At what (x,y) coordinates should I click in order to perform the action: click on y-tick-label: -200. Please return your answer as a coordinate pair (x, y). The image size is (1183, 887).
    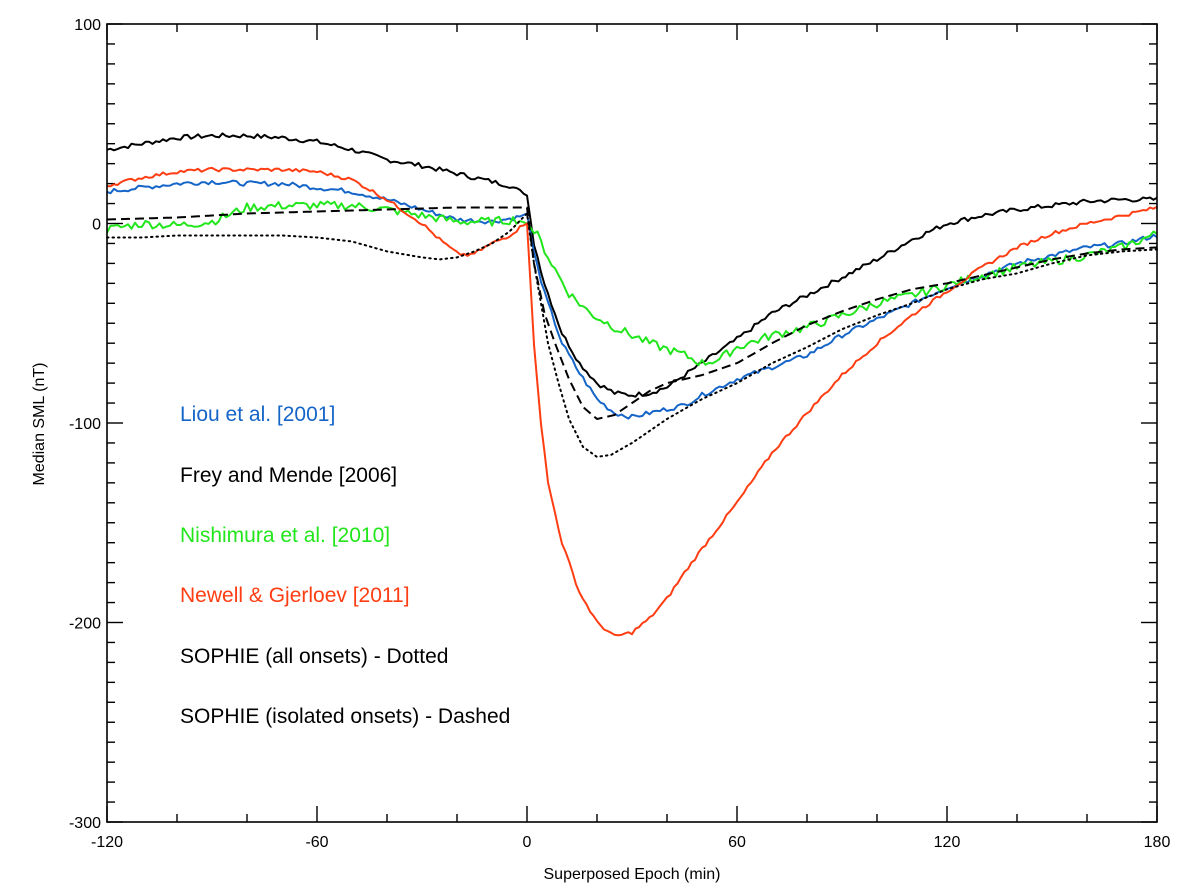
    Looking at the image, I should click on (85, 624).